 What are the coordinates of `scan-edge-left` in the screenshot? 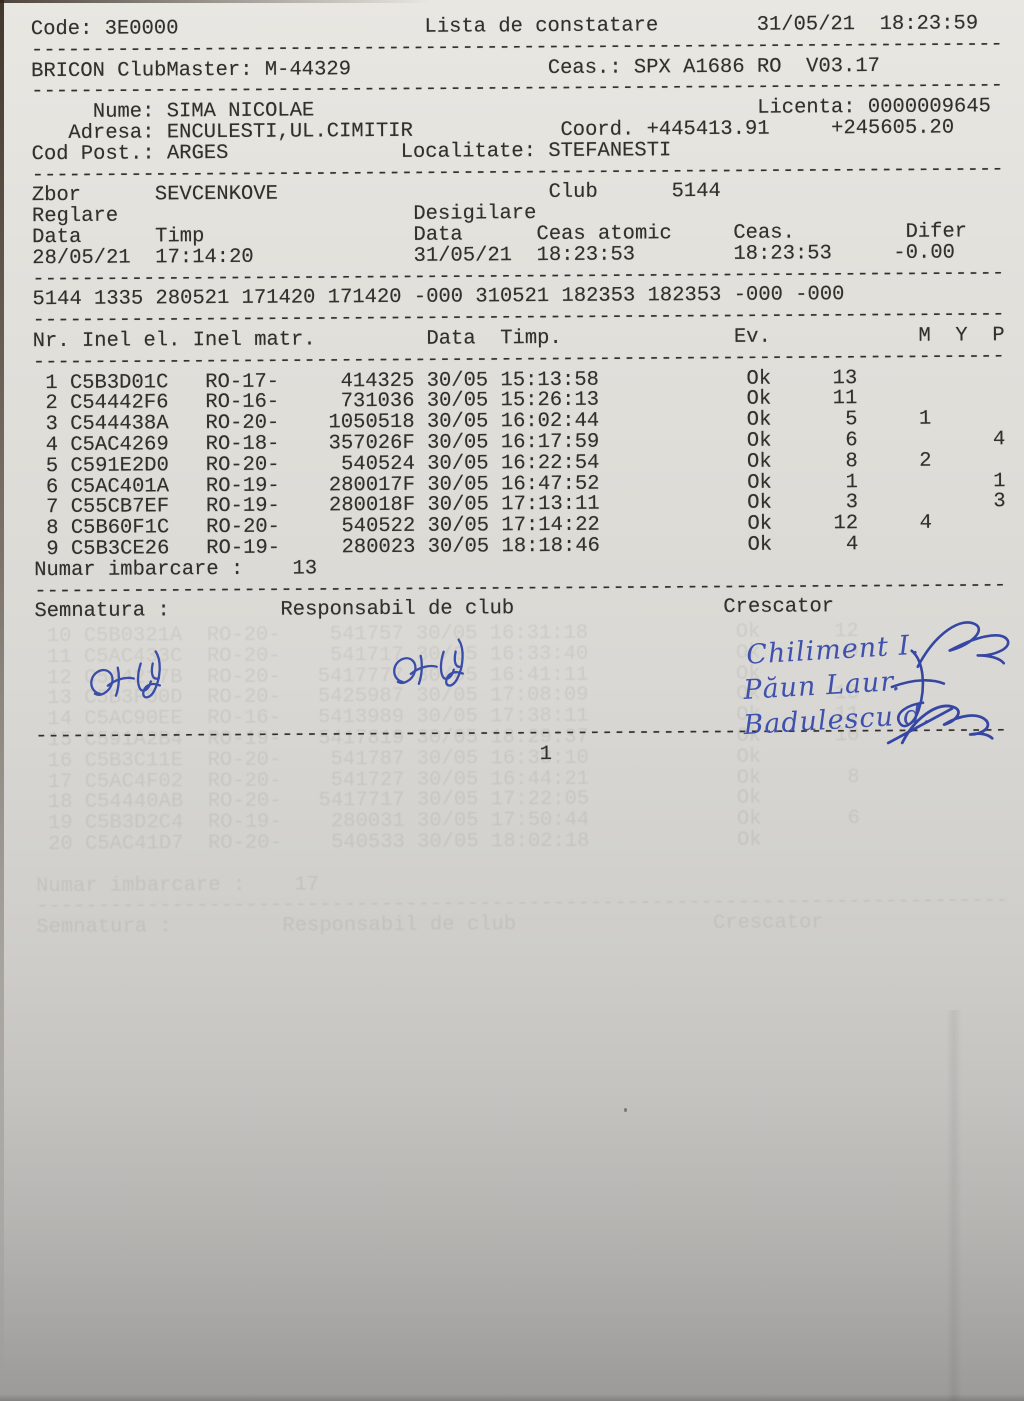 It's located at (2, 692).